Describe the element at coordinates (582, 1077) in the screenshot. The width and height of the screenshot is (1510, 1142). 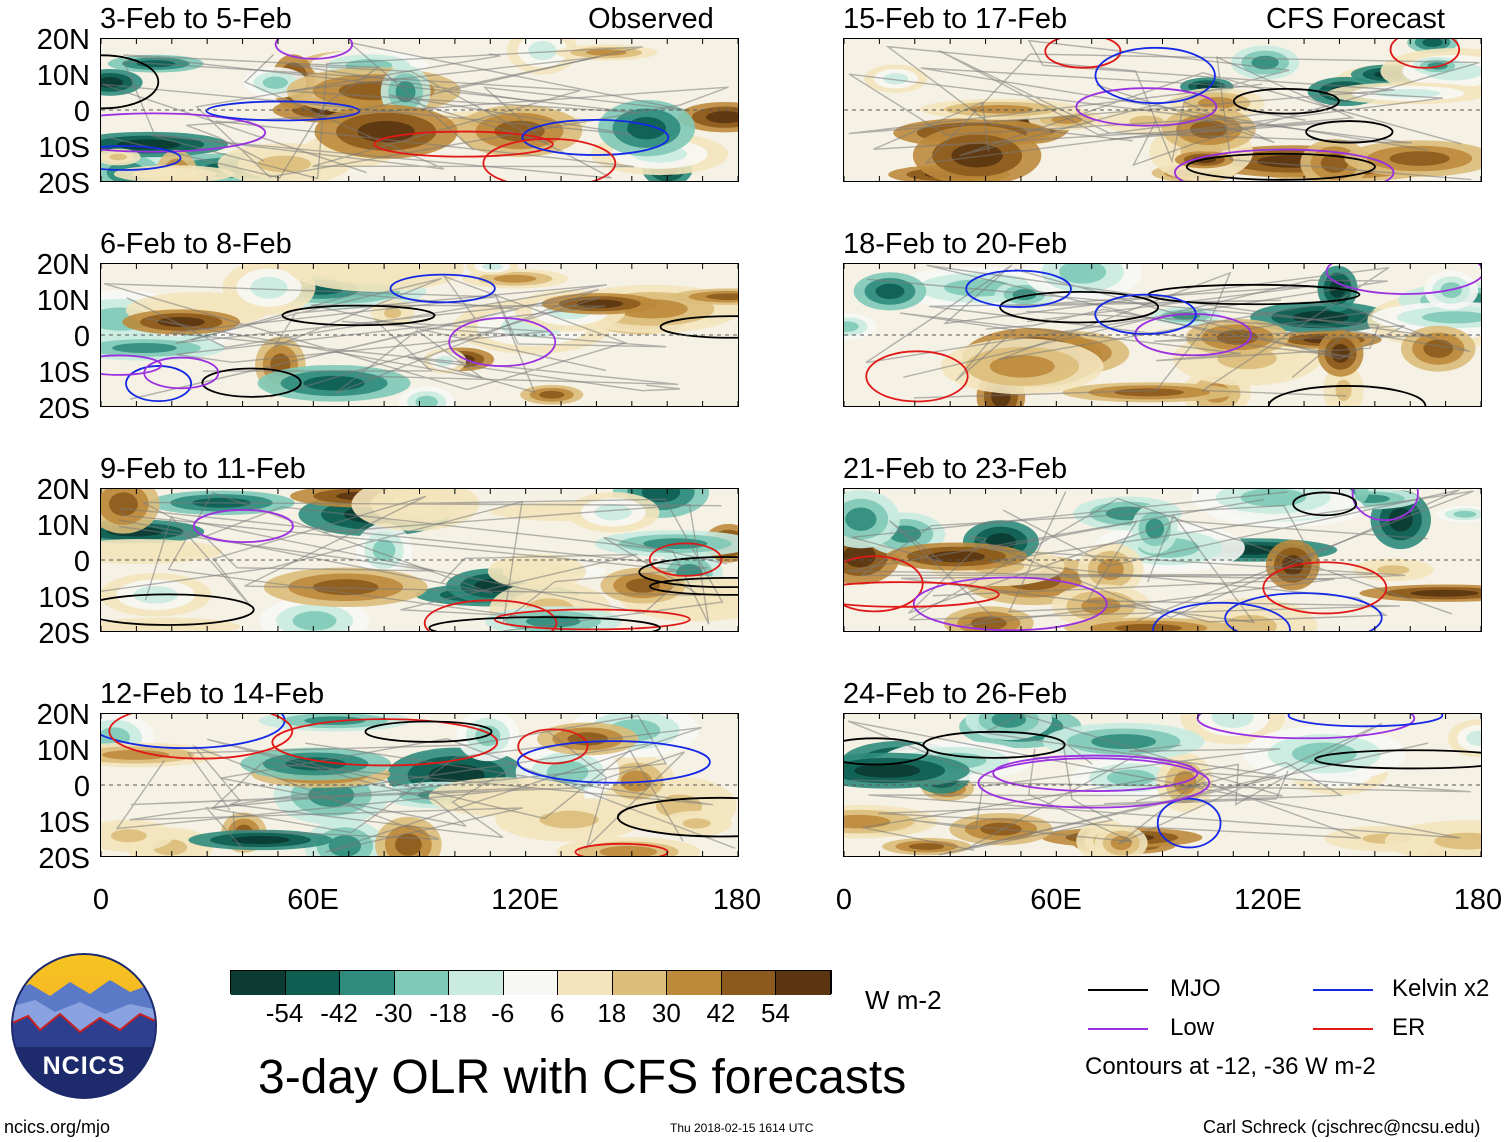
I see `figure-title: 3-day OLR with CFS forecasts` at that location.